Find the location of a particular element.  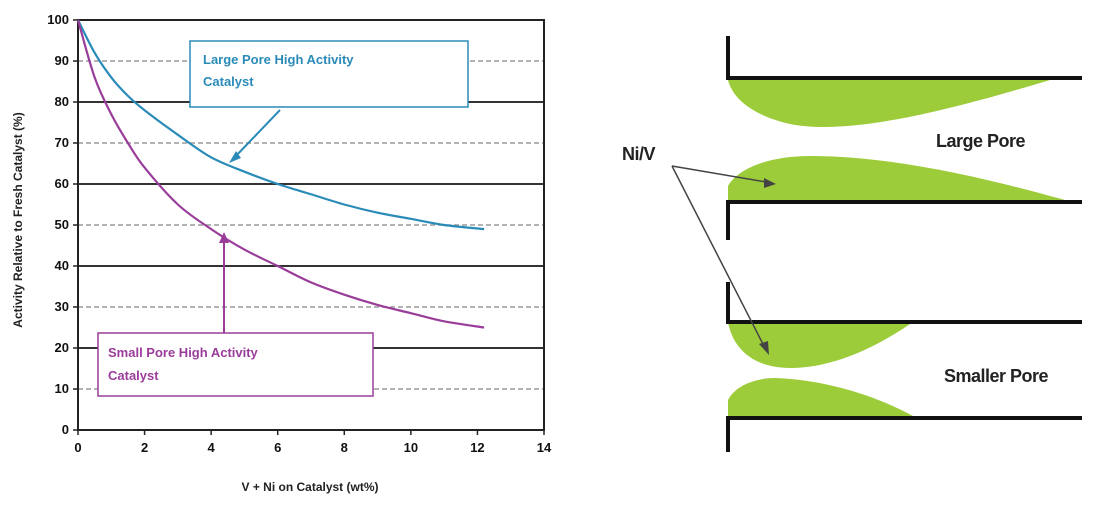

y-tick-label: 60 is located at coordinates (62, 183).